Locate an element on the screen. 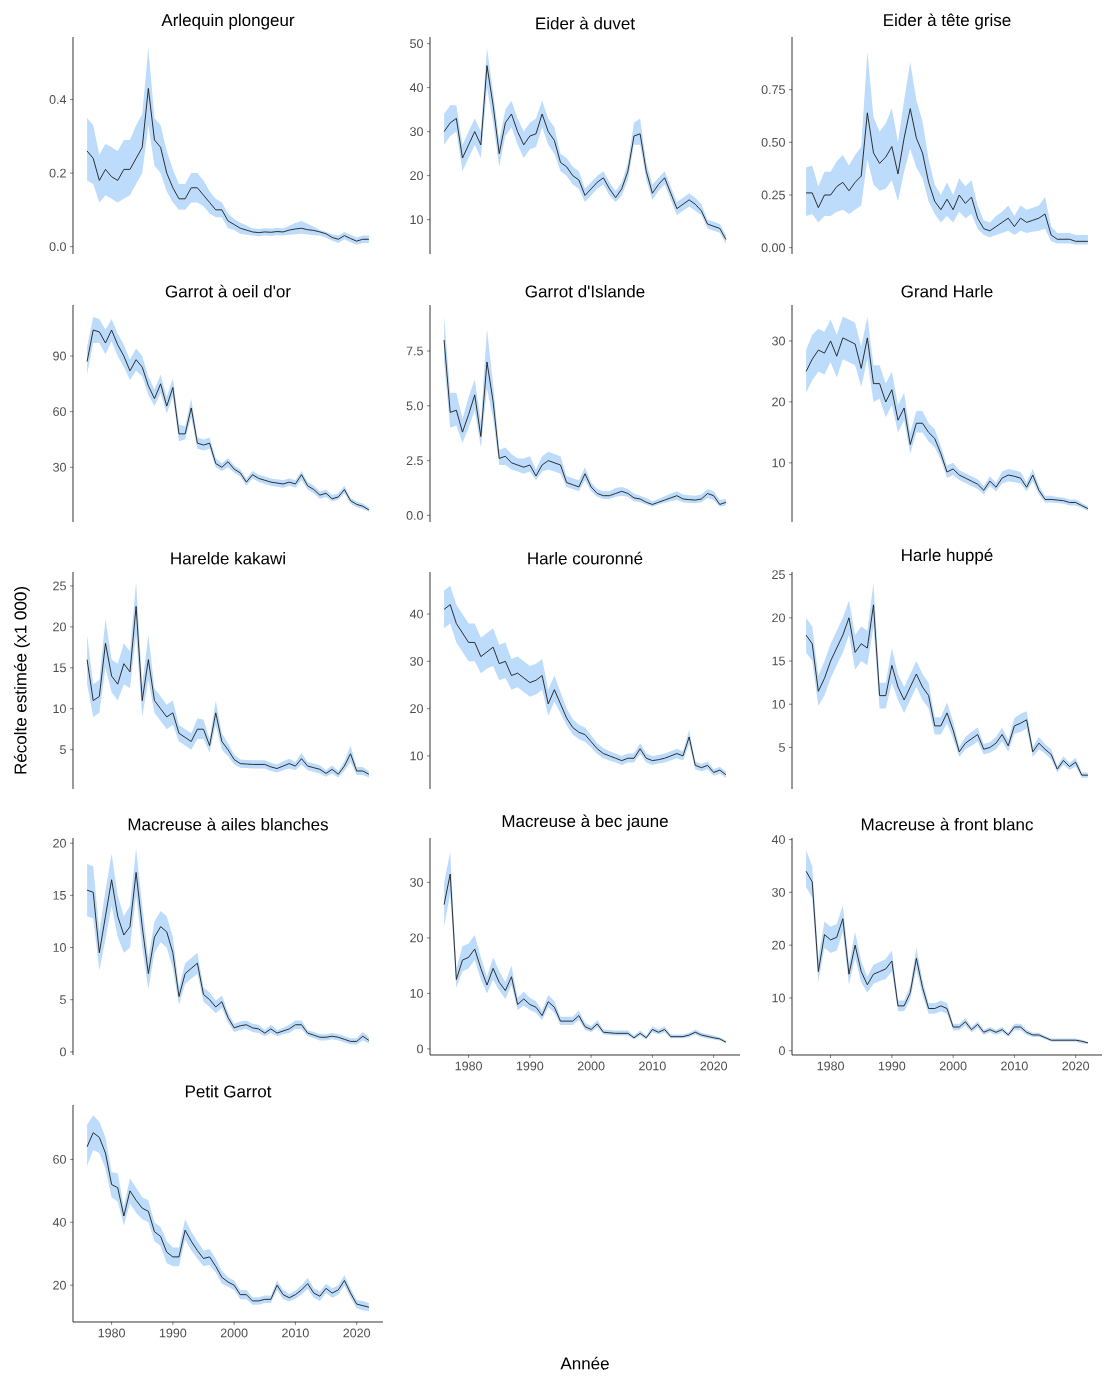  chart-title: Petit Garrot is located at coordinates (228, 1091).